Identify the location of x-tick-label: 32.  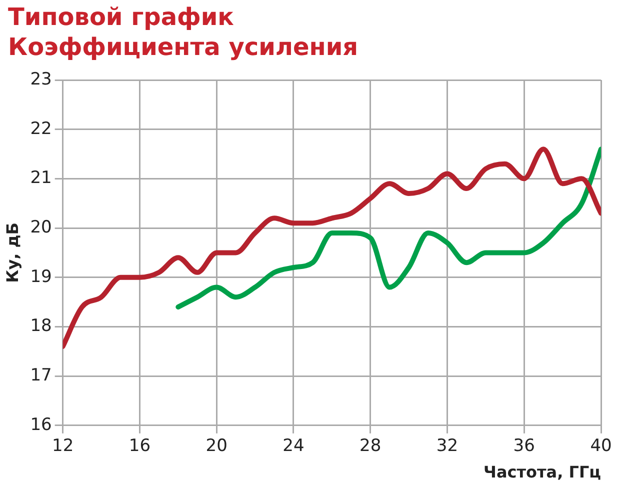
(447, 446).